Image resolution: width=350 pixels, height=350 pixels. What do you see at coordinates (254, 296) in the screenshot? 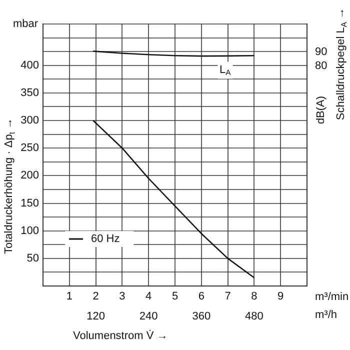
I see `x-tick-label: 8` at bounding box center [254, 296].